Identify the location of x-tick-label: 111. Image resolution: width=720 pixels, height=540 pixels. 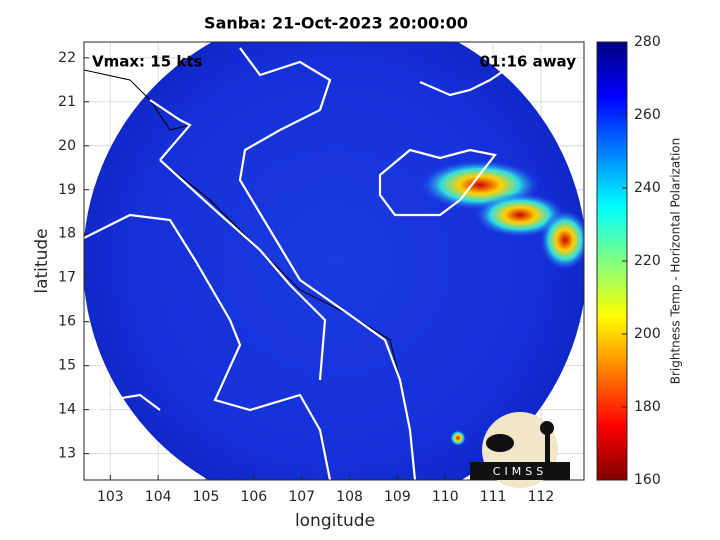
(493, 497).